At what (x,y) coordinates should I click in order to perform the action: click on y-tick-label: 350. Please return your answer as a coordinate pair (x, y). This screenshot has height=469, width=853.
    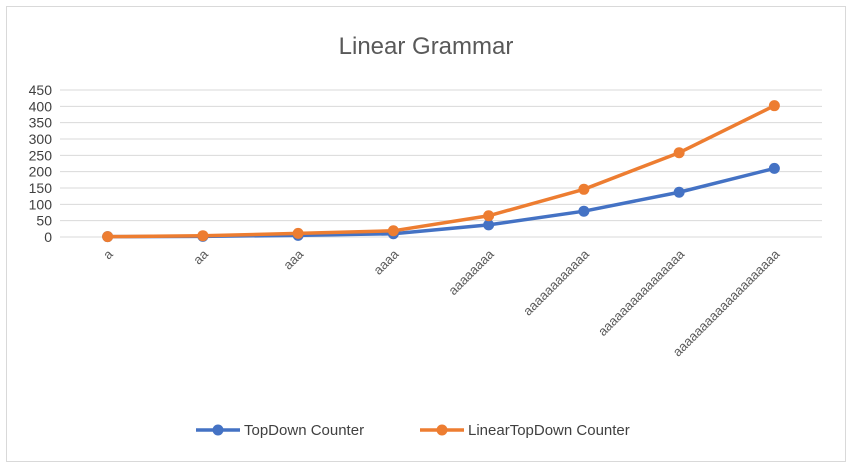
    Looking at the image, I should click on (41, 123).